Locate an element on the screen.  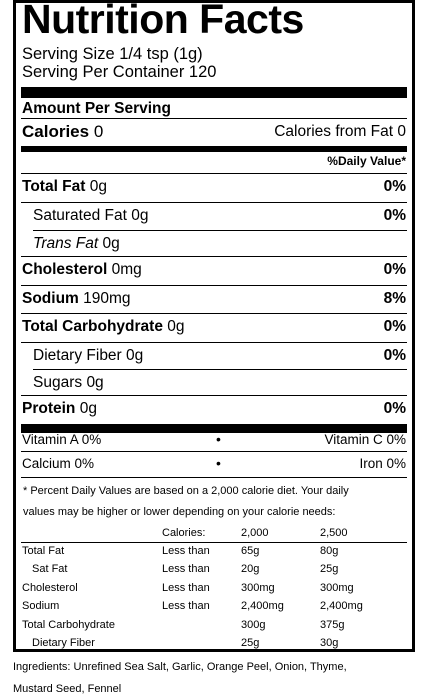
dv-table-nutrient: Dietary Fiber is located at coordinates (63, 643).